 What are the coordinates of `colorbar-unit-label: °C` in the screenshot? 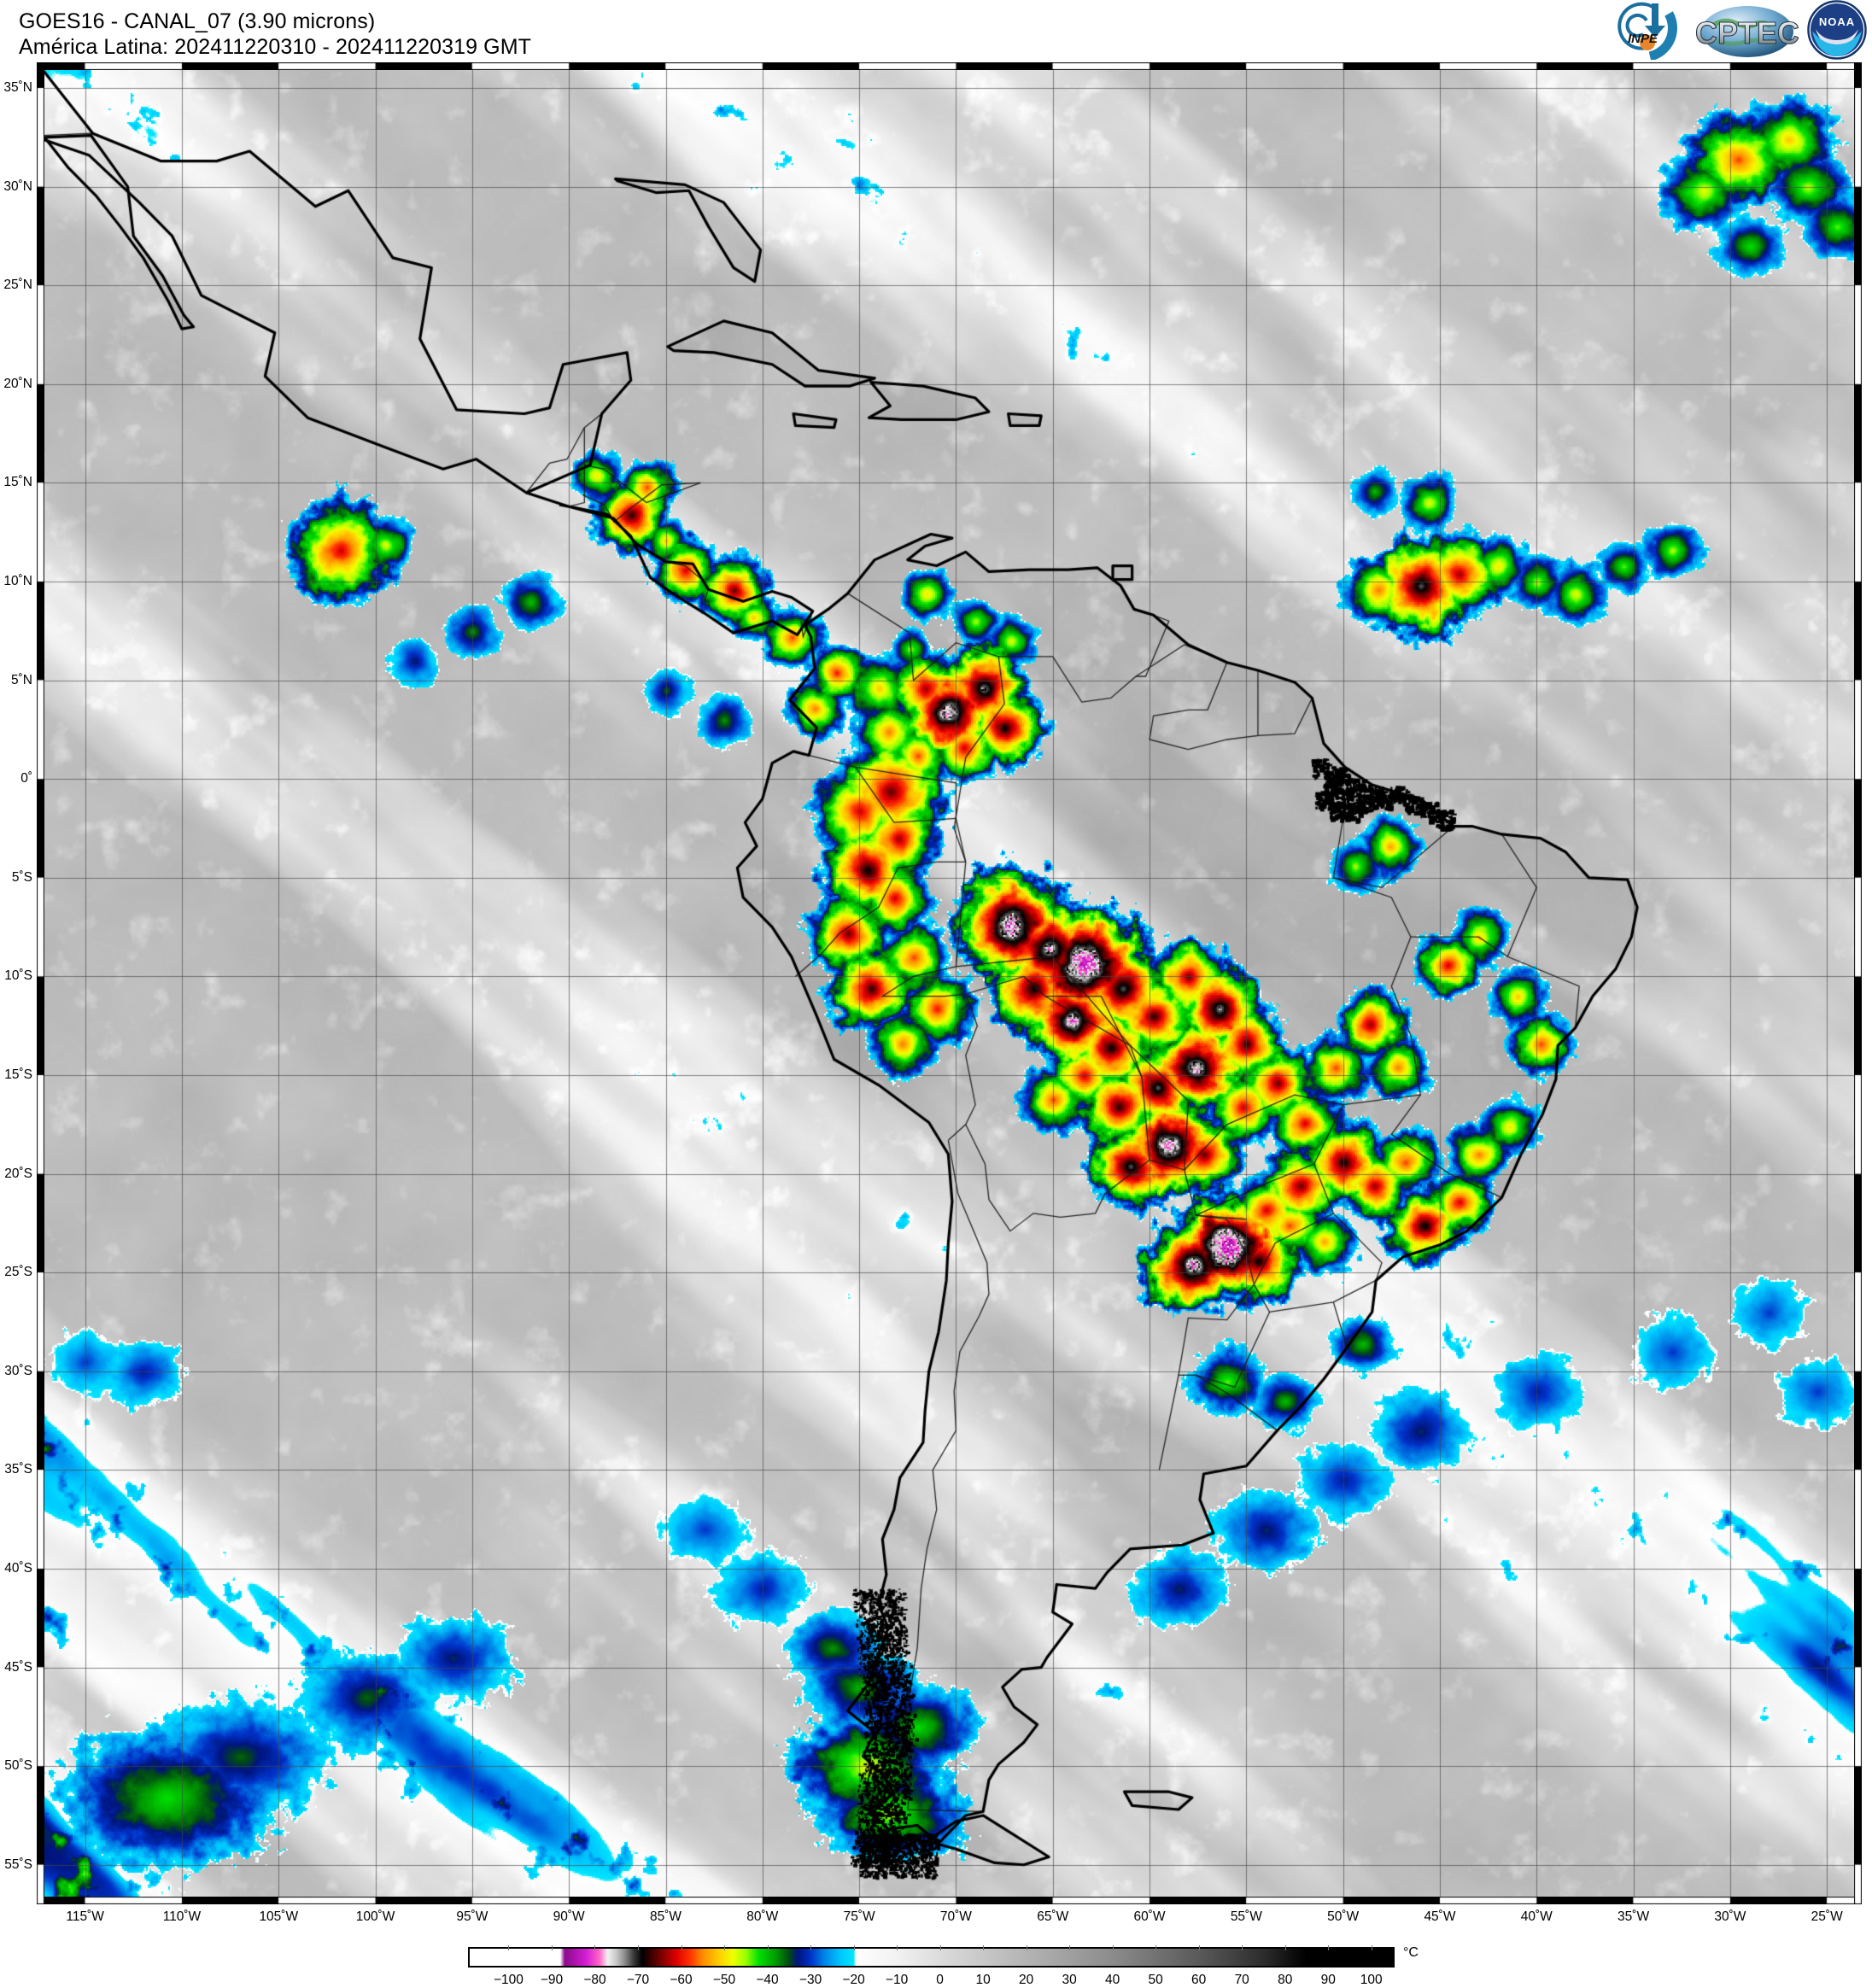 It's located at (1411, 1952).